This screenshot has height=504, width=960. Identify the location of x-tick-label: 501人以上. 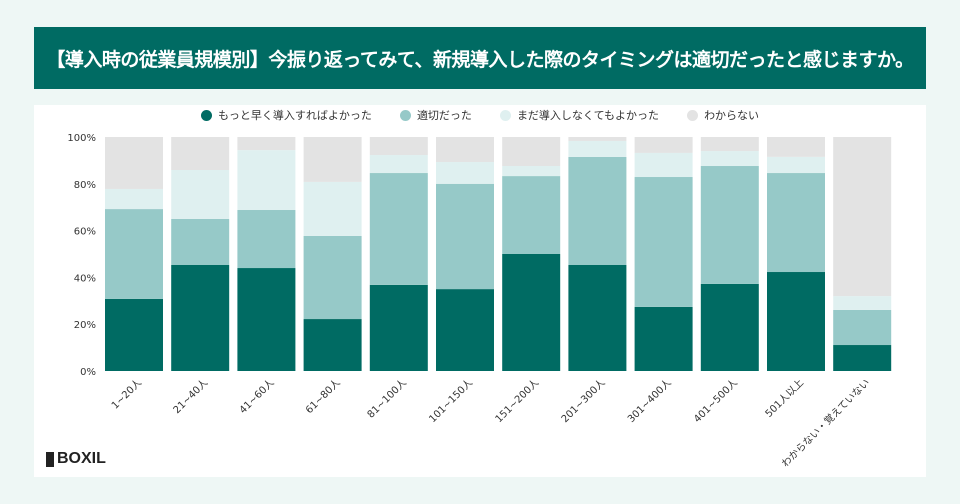
(784, 398).